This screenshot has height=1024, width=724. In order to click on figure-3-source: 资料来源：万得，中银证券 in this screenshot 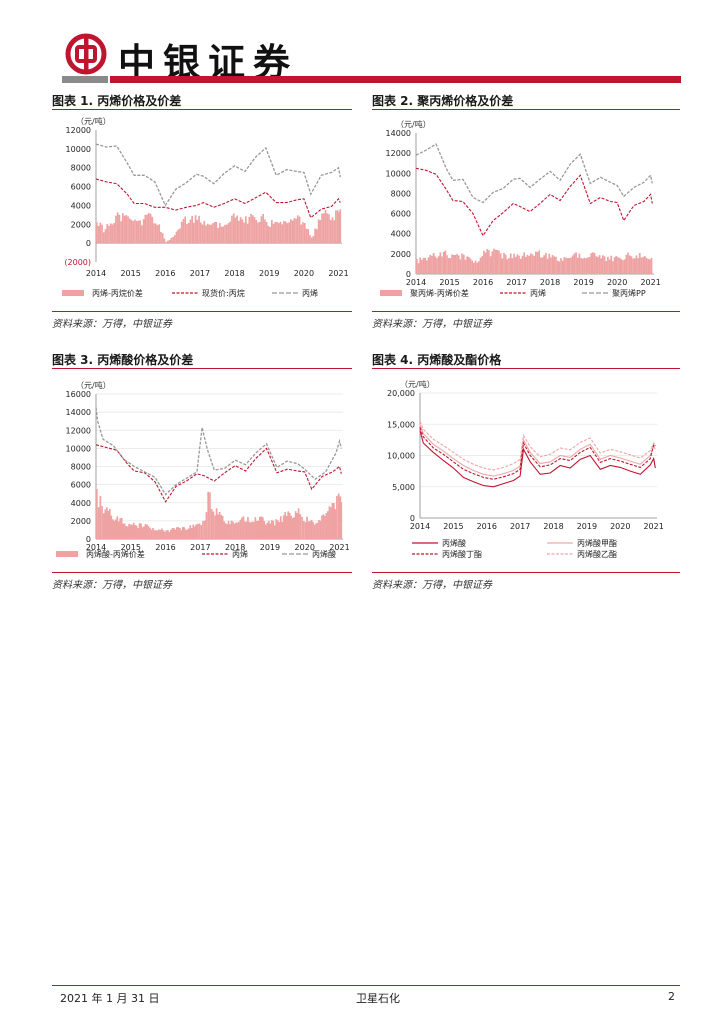, I will do `click(112, 585)`.